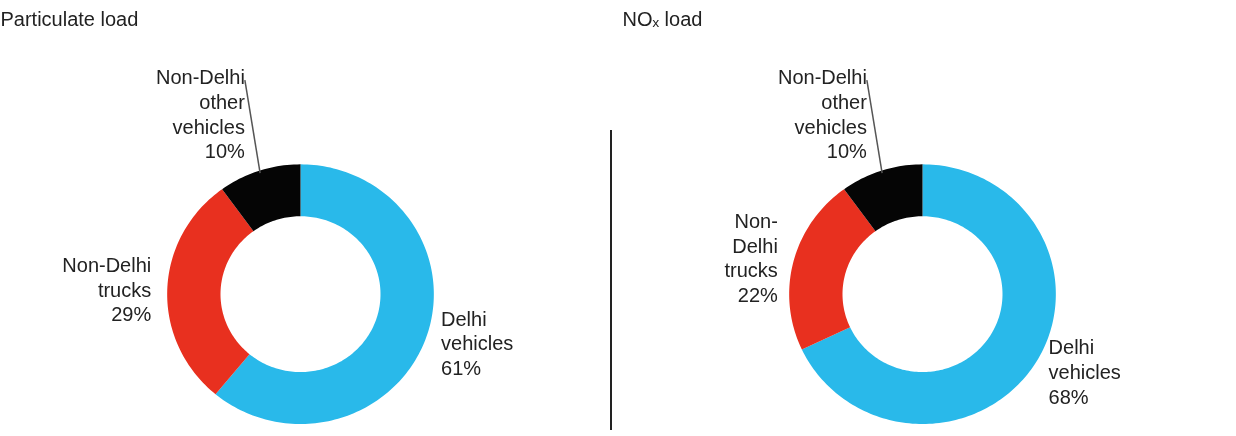 The width and height of the screenshot is (1236, 436). Describe the element at coordinates (662, 18) in the screenshot. I see `chart-title: NOₓ load` at that location.